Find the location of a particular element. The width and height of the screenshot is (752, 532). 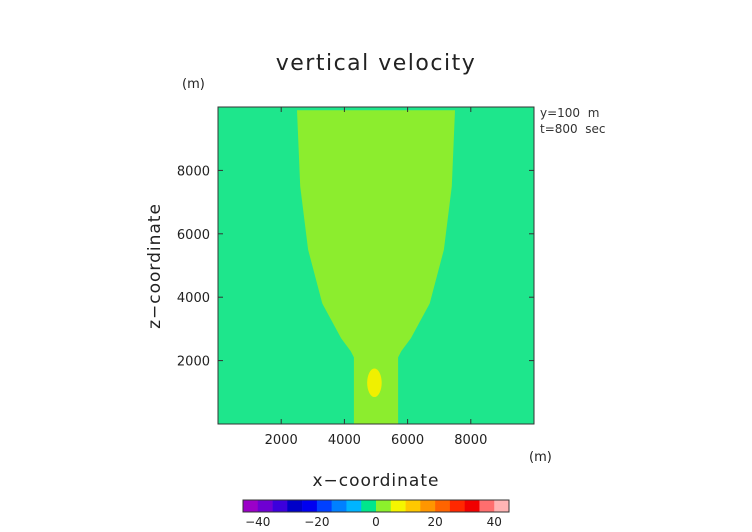

x-tick-label: 4000 is located at coordinates (344, 440).